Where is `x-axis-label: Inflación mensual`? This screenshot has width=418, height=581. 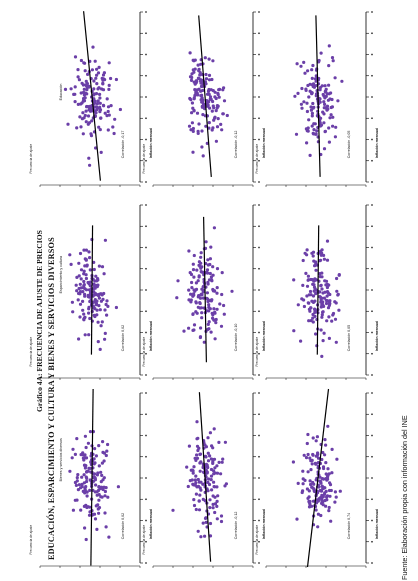 x-axis-label: Inflación mensual is located at coordinates (377, 336).